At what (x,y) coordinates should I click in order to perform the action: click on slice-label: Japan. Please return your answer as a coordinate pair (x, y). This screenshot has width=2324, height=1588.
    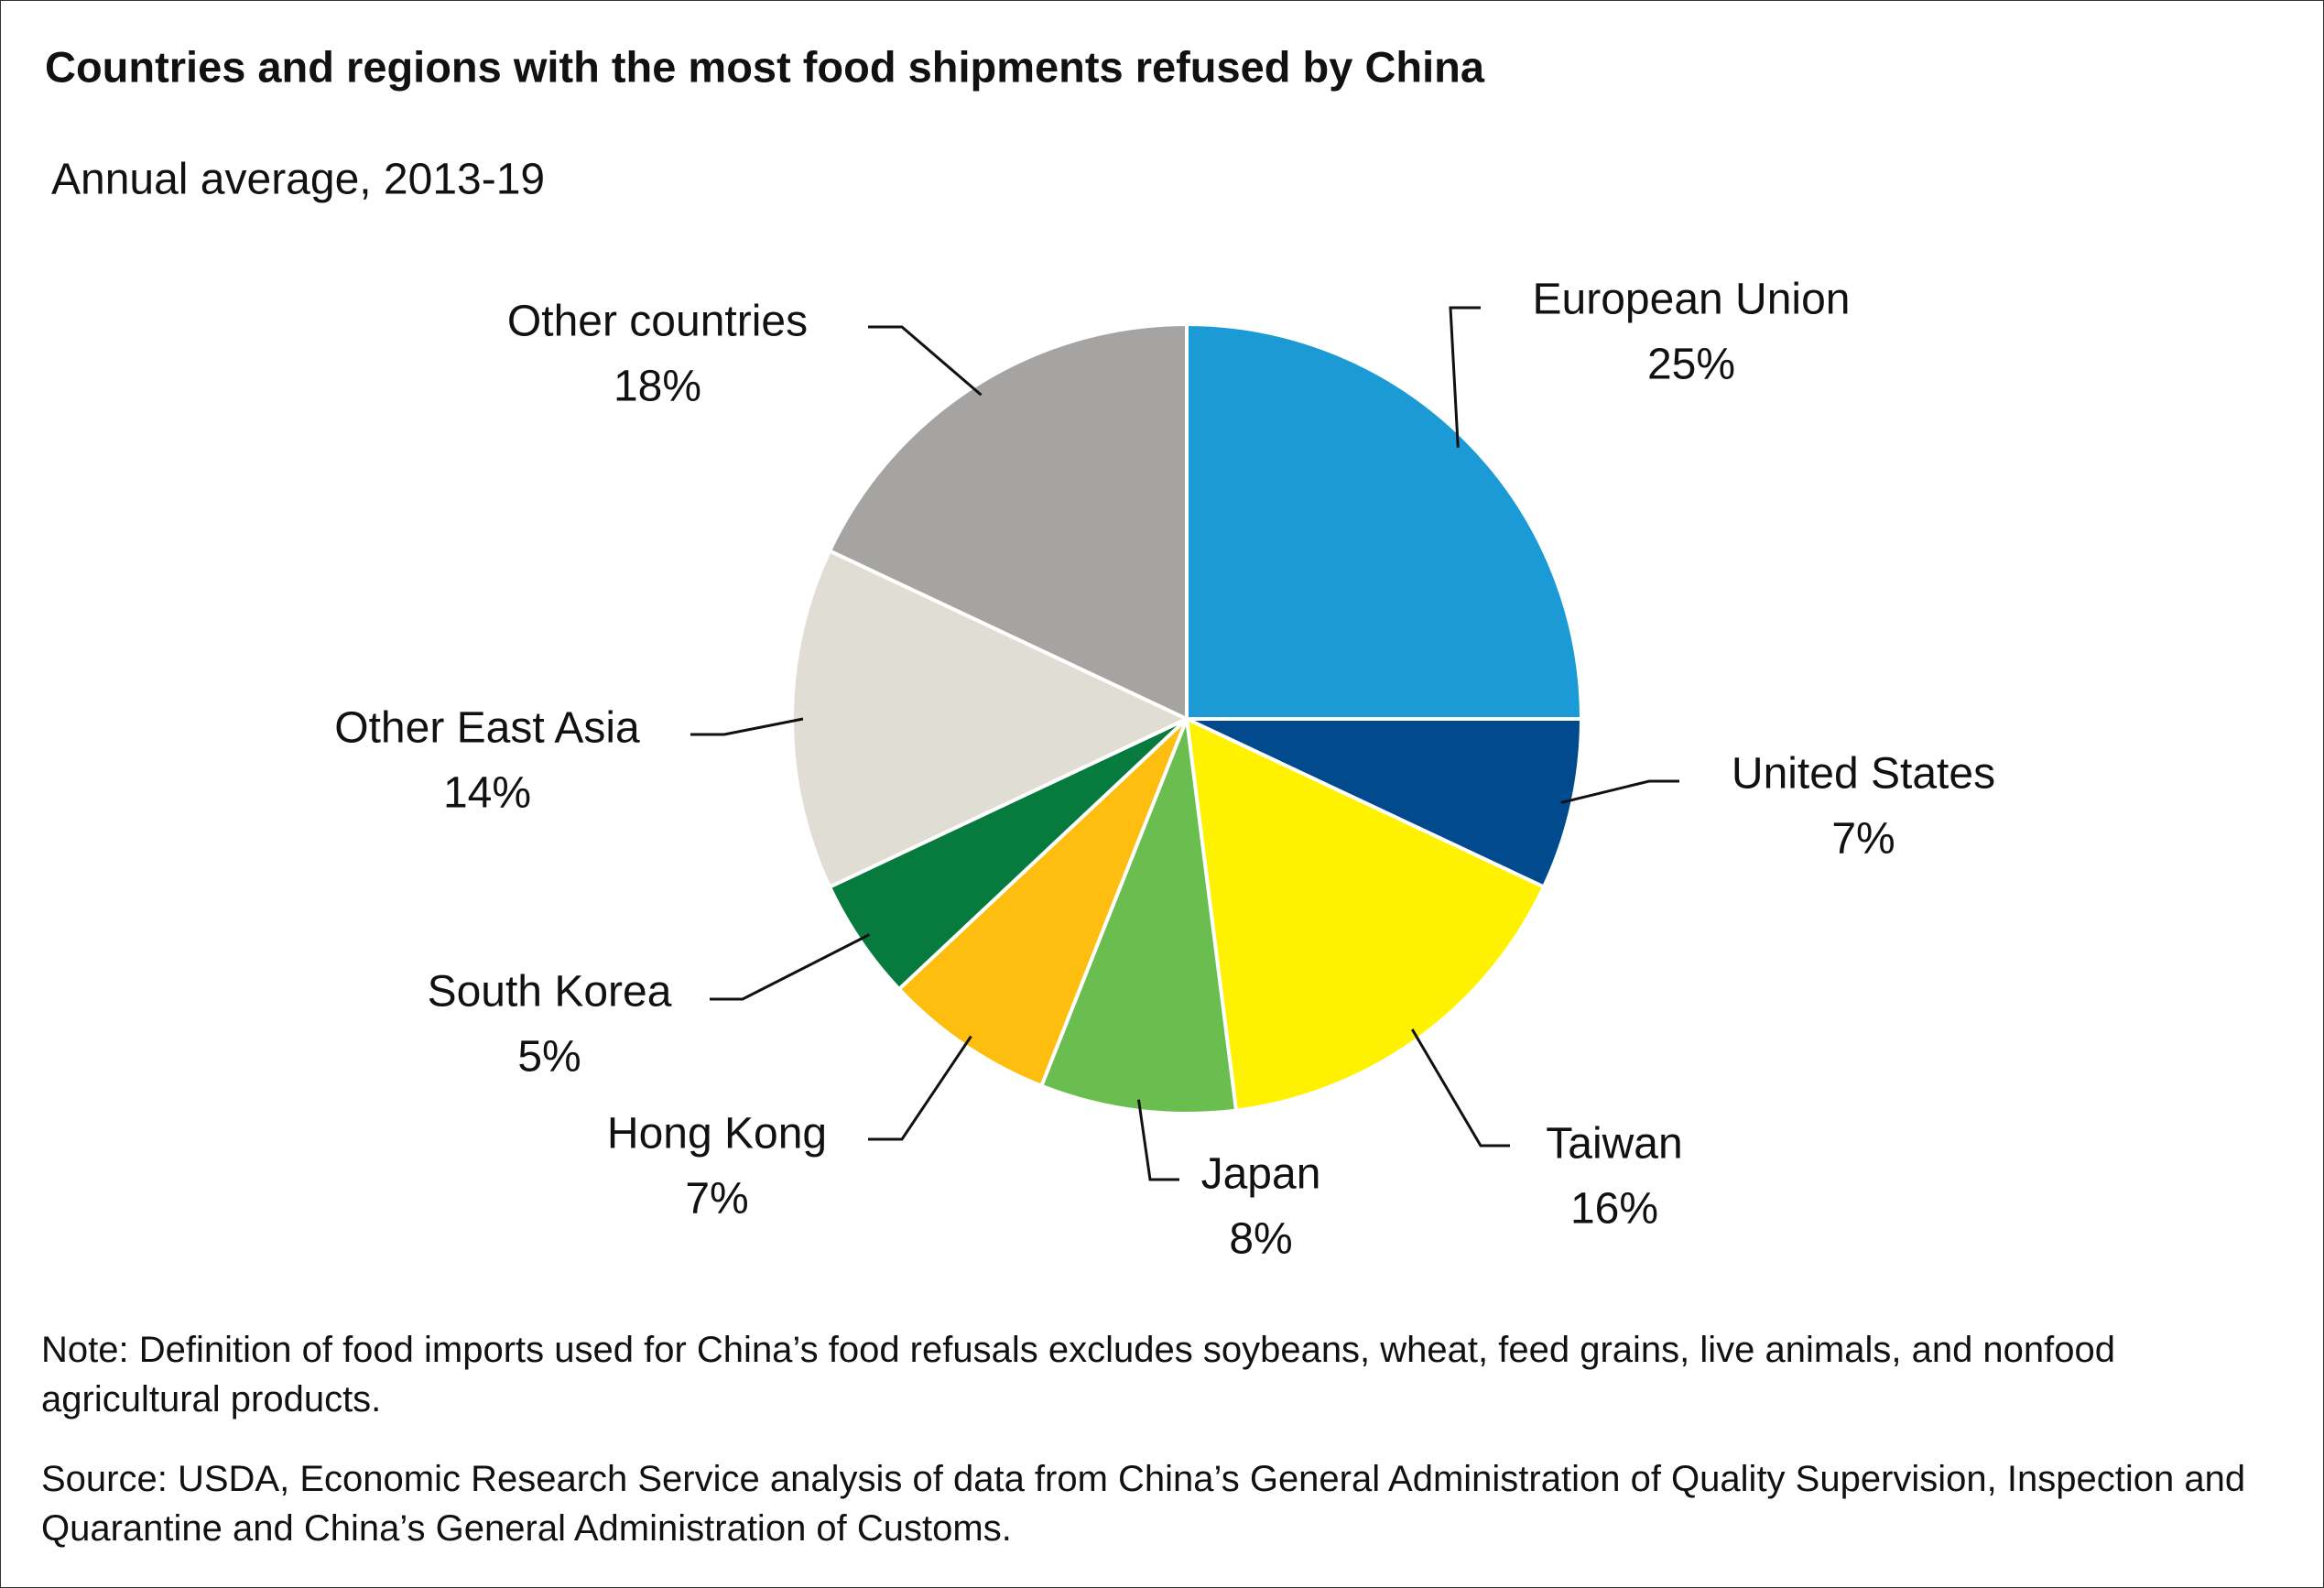
    Looking at the image, I should click on (1261, 1175).